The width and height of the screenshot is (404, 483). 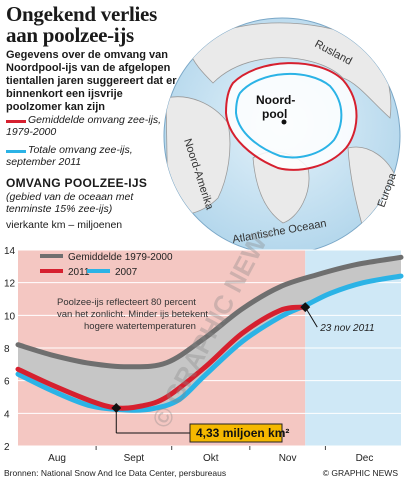 What do you see at coordinates (7, 349) in the screenshot?
I see `y-tick-label: 8` at bounding box center [7, 349].